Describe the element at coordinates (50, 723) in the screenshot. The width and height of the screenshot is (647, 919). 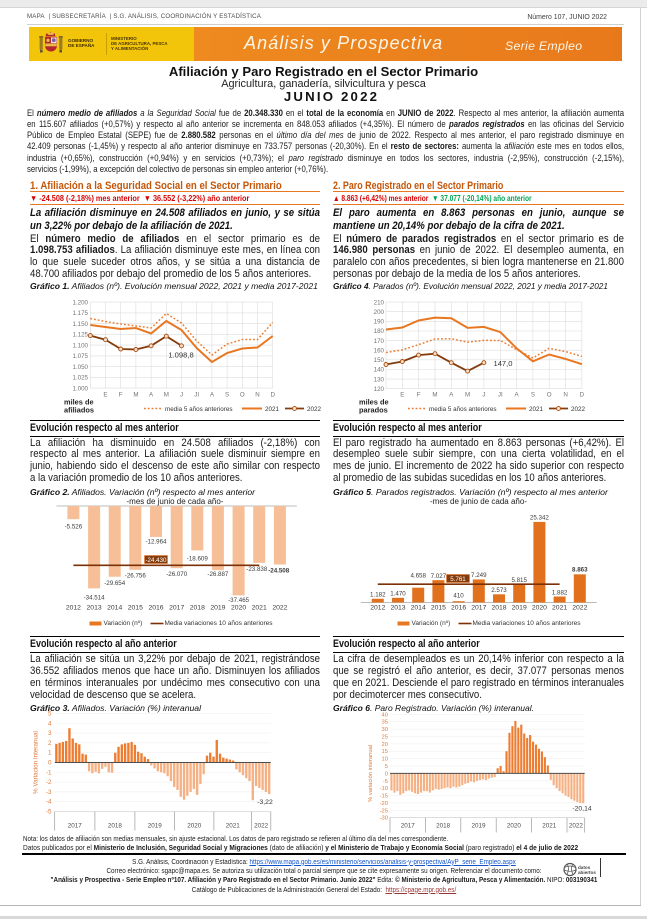
I see `svg-text: 4` at that location.